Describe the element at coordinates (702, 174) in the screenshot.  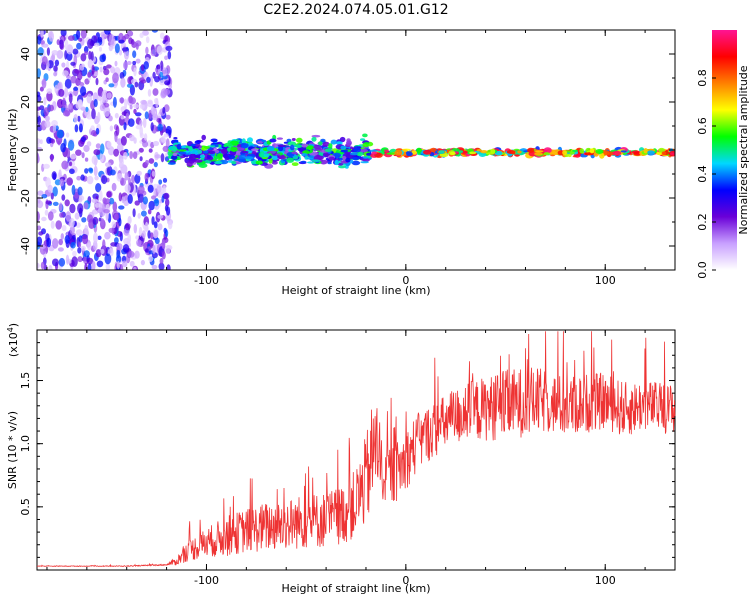
I see `colorbar-tick-label: 0.4` at that location.